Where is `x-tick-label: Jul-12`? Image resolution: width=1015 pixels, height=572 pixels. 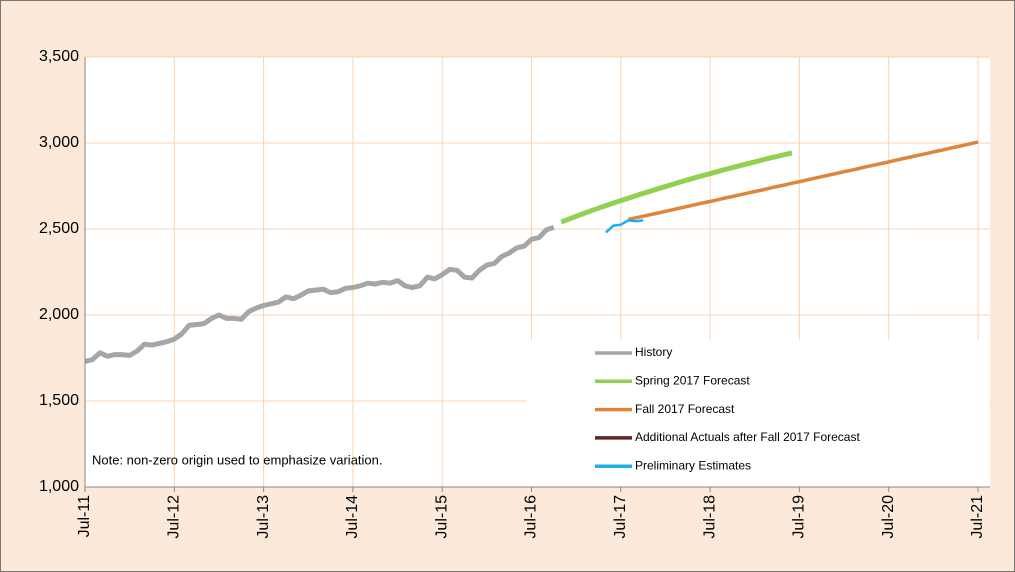 x-tick-label: Jul-12 is located at coordinates (174, 517).